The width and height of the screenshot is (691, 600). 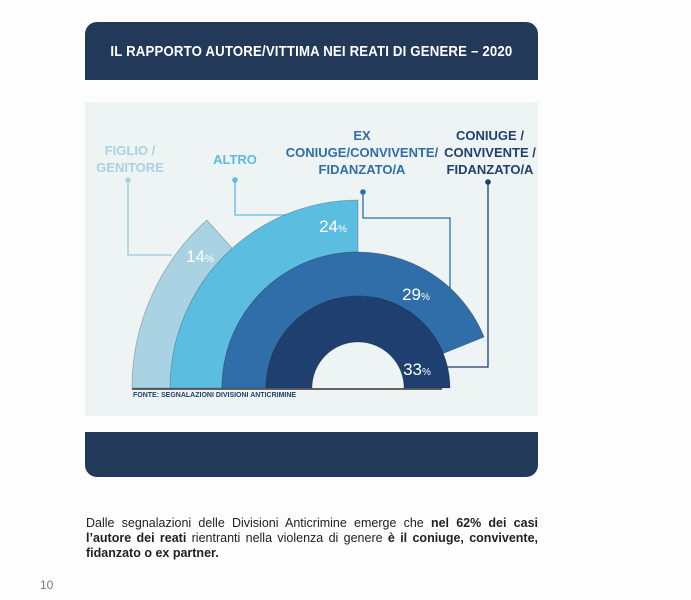 I want to click on category-label: FIGLIO /, so click(x=130, y=150).